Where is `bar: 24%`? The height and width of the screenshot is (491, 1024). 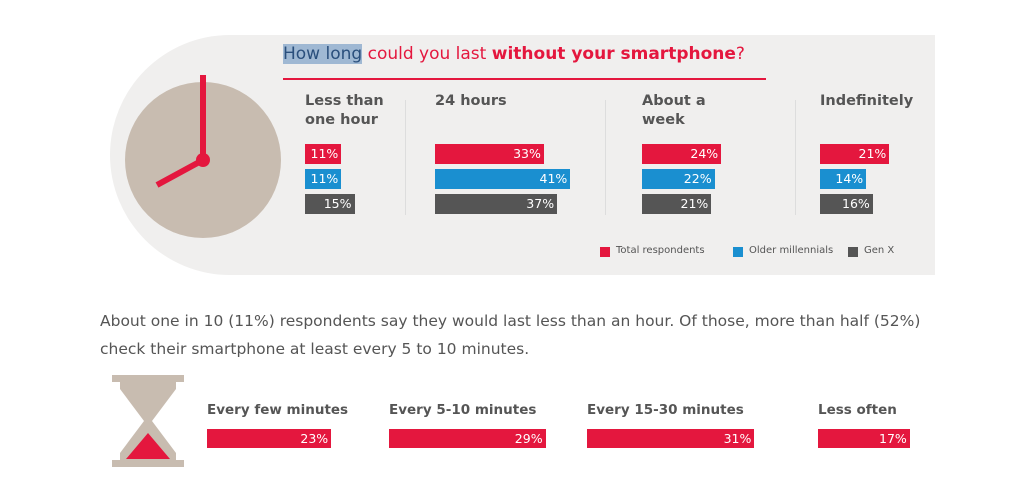
bar: 24% is located at coordinates (682, 154).